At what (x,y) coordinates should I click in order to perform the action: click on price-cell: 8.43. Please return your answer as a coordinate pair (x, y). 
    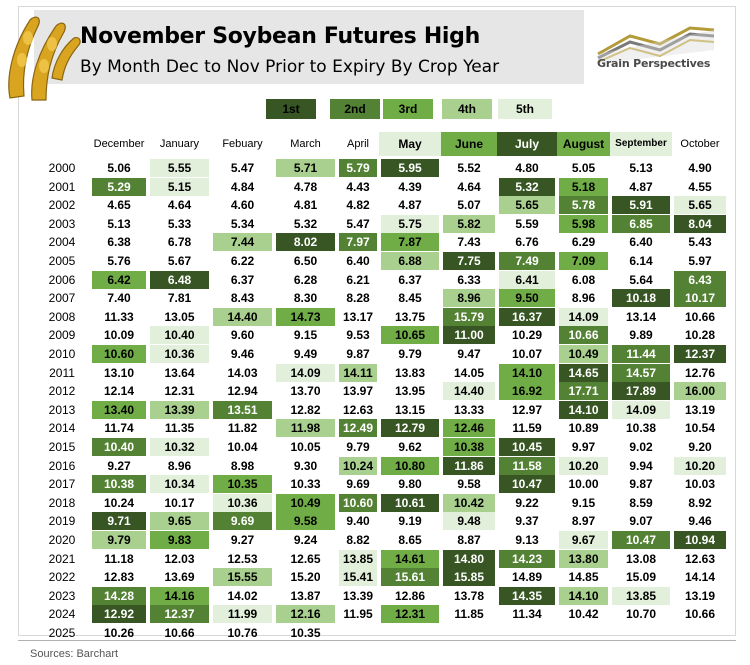
    Looking at the image, I should click on (242, 298).